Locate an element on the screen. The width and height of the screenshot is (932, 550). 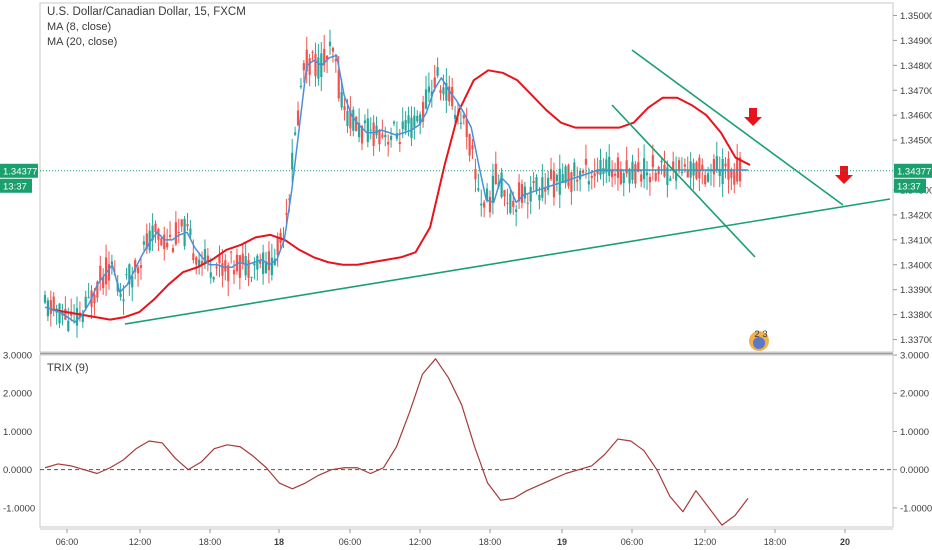
ma20-legend: MA (20, close) is located at coordinates (82, 42).